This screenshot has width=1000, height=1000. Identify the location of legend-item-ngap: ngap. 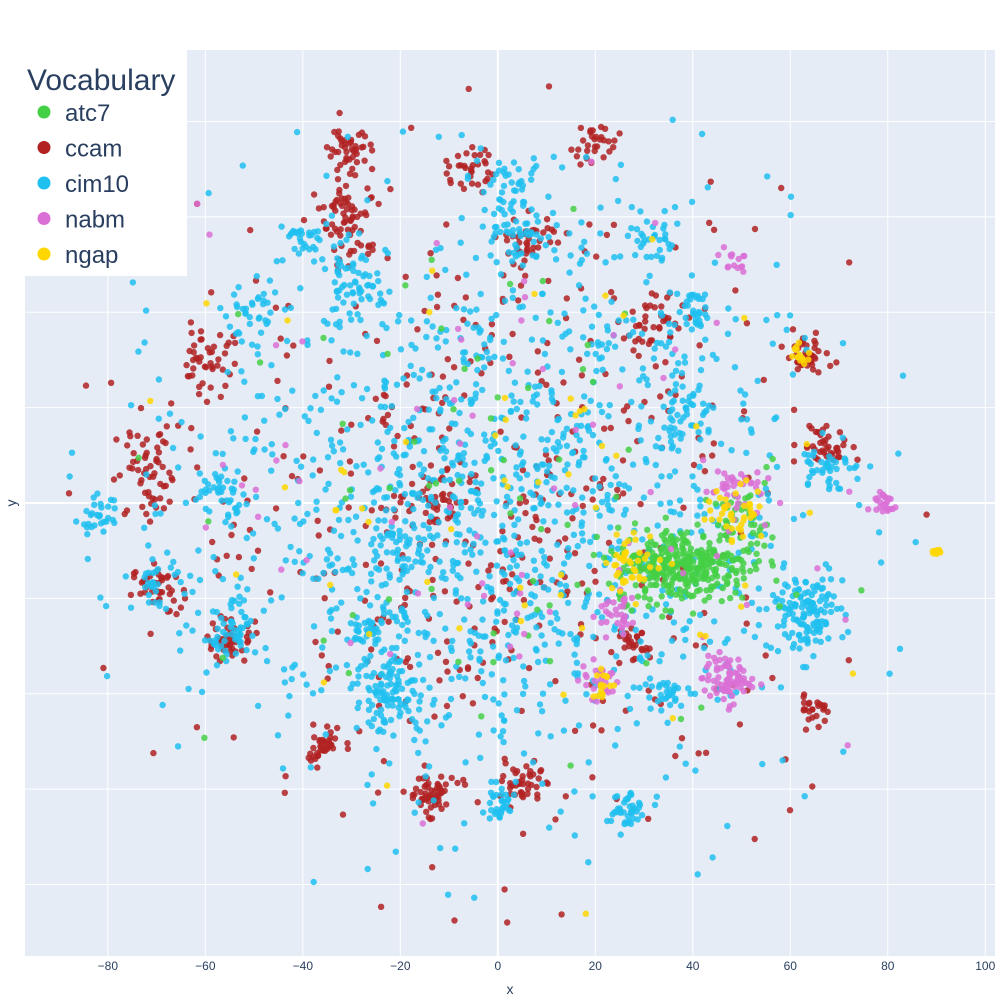
(78, 255).